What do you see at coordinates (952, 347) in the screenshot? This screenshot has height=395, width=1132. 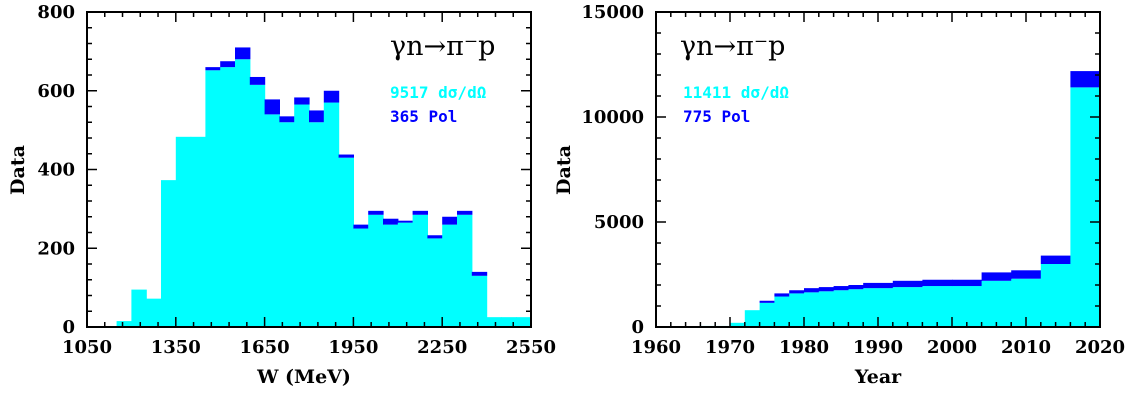 I see `x-tick-label: 2000` at bounding box center [952, 347].